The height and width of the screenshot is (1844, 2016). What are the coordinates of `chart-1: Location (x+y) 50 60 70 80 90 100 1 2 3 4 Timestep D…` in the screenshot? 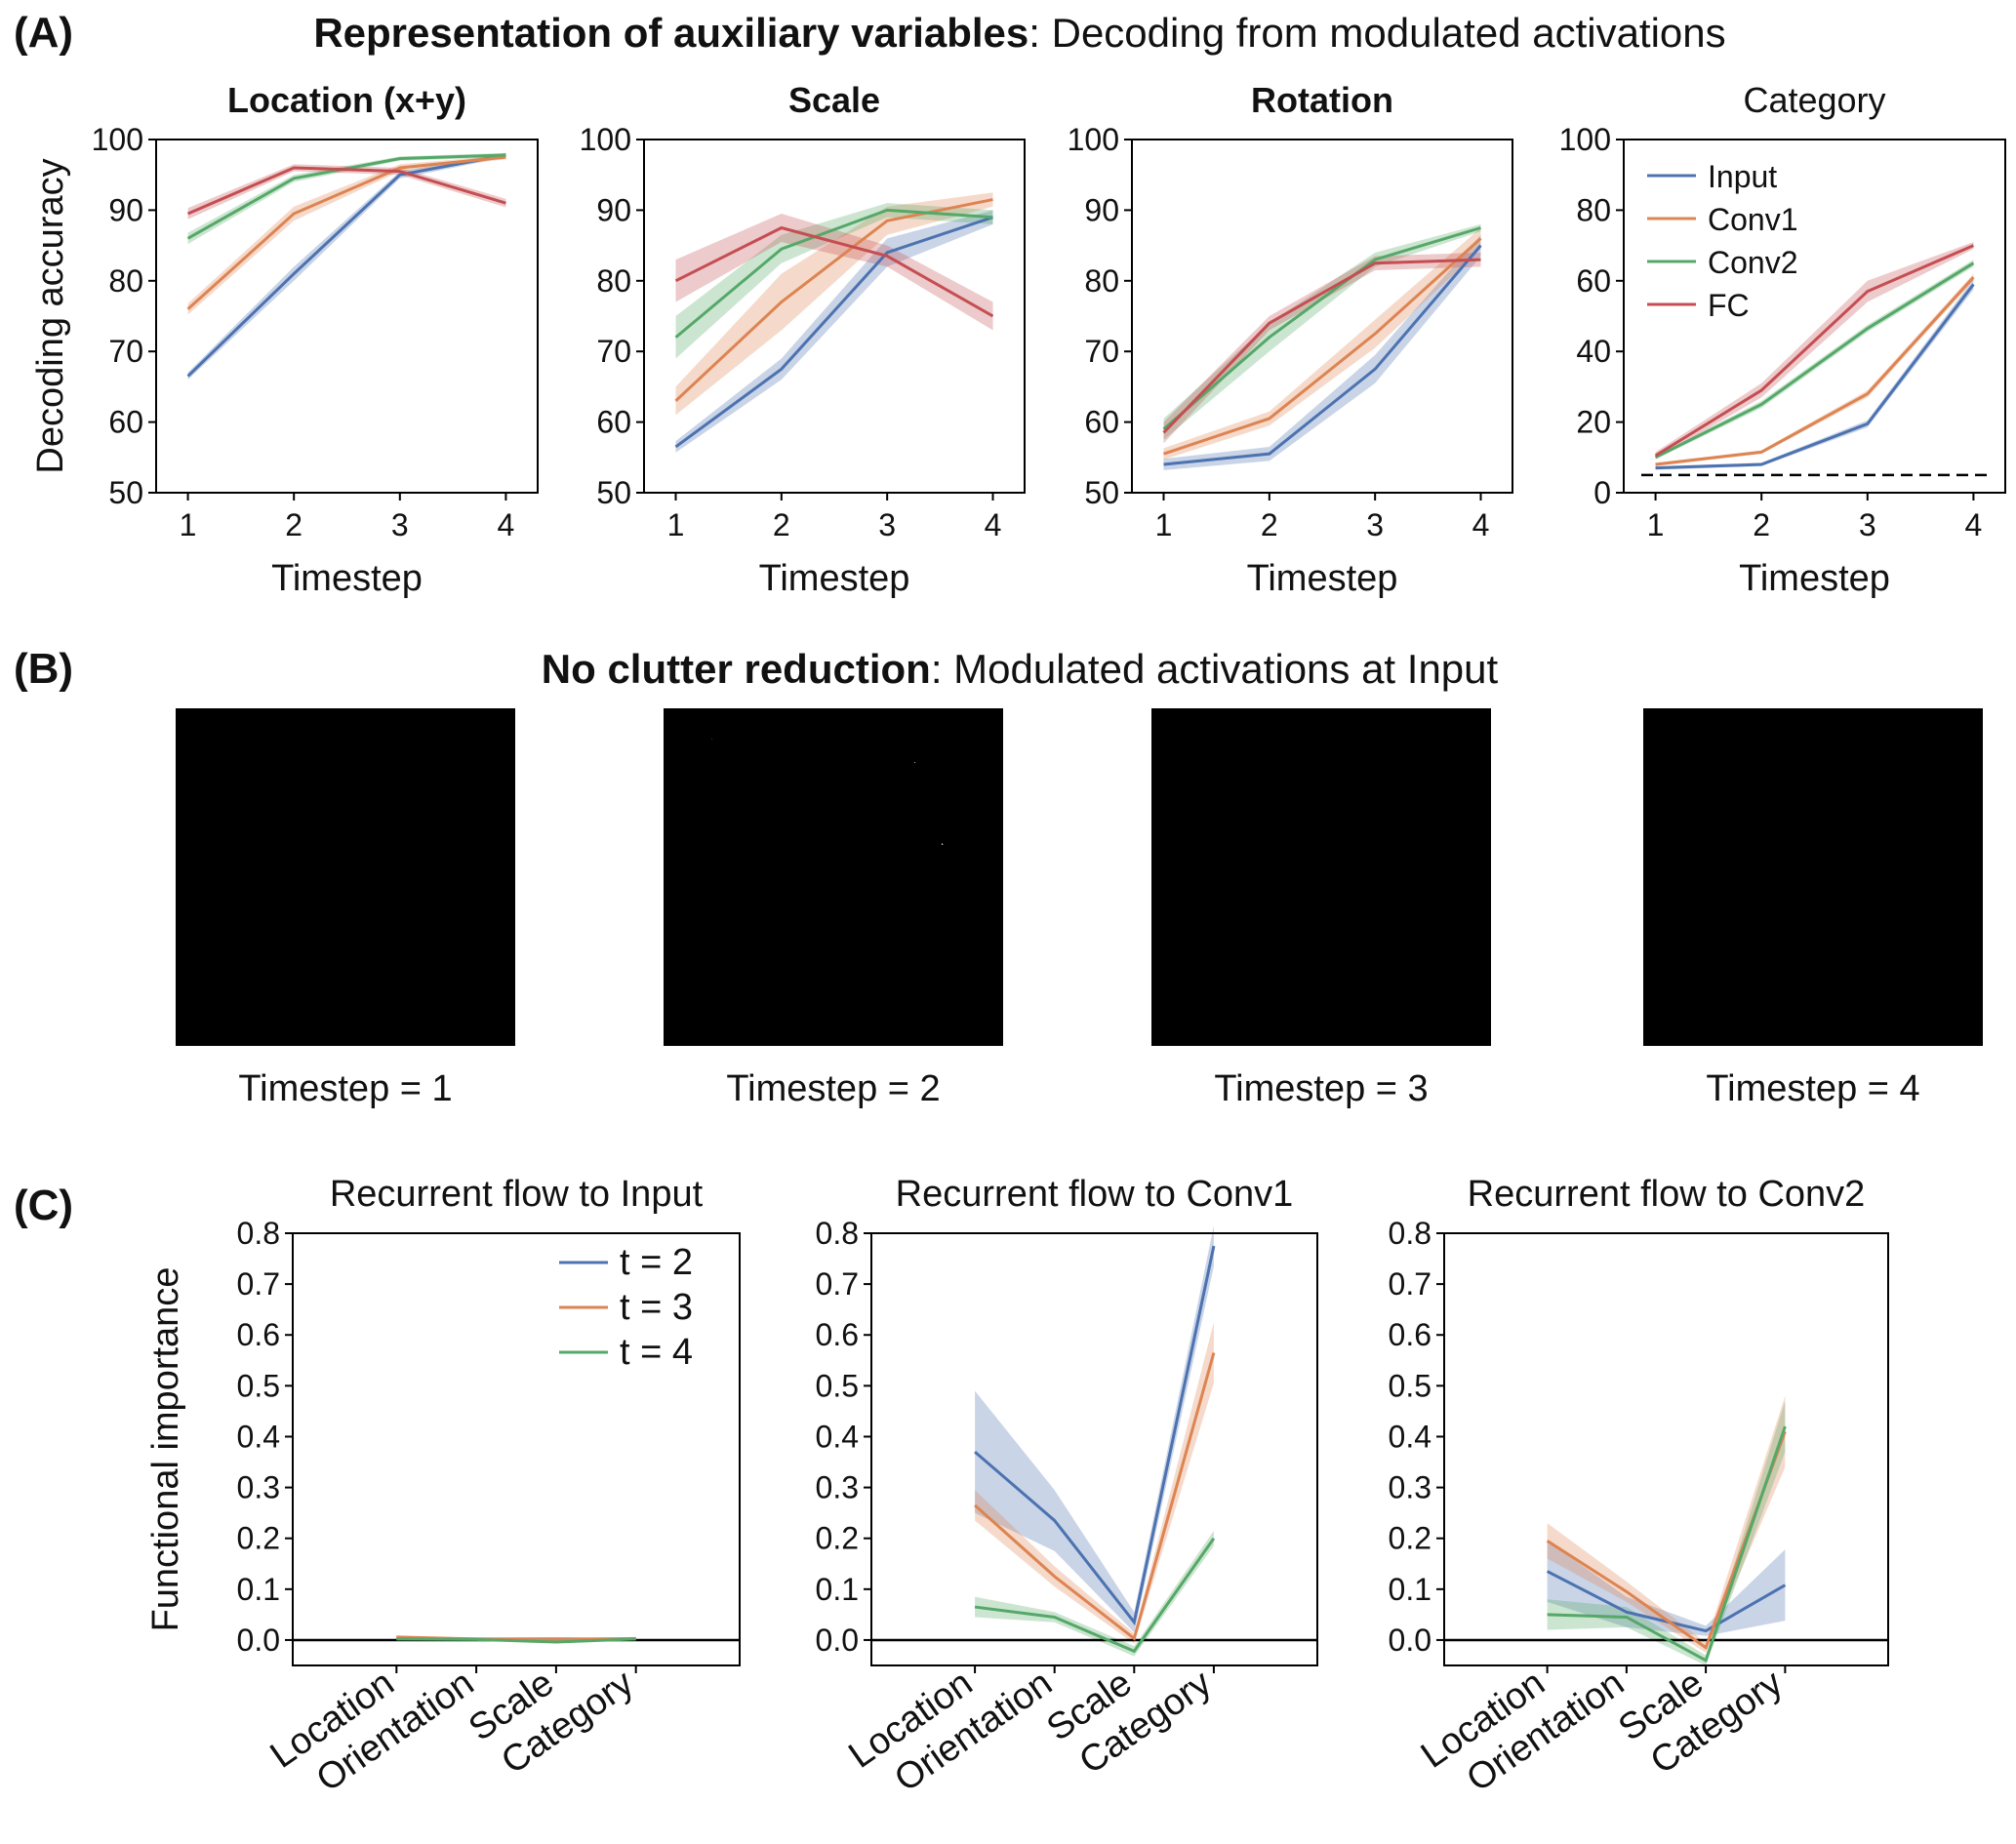 It's located at (284, 339).